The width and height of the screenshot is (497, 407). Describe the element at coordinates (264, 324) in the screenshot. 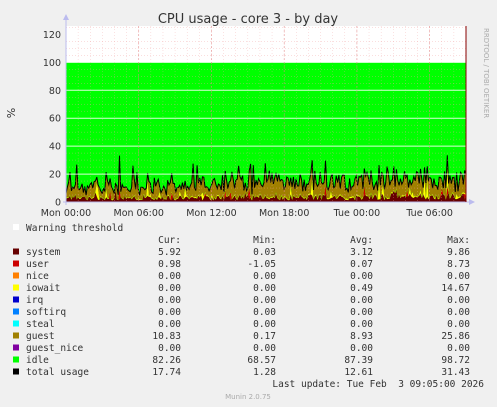

I see `legend-min-steal: 0.00` at that location.